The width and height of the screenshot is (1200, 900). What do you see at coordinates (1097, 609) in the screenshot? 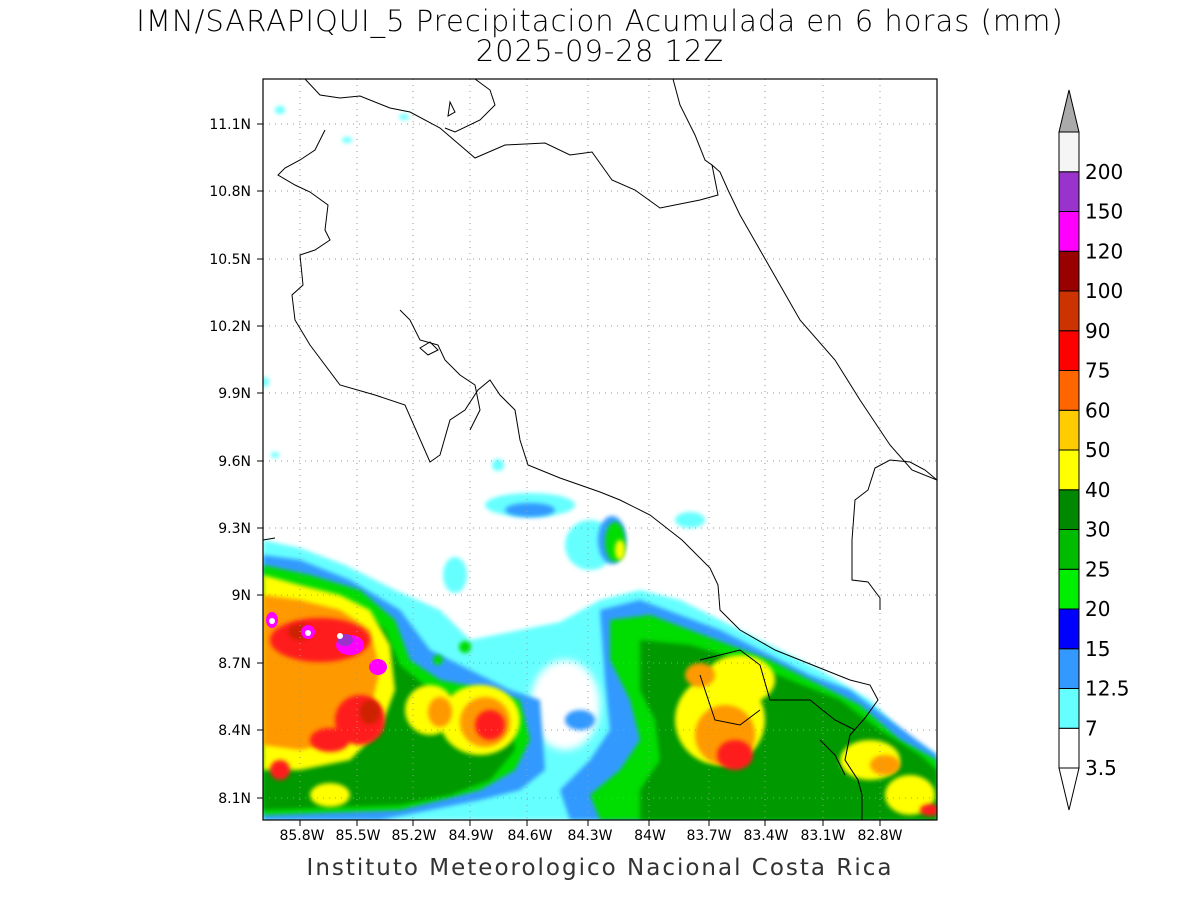
I see `colorbar-level-label: 20` at bounding box center [1097, 609].